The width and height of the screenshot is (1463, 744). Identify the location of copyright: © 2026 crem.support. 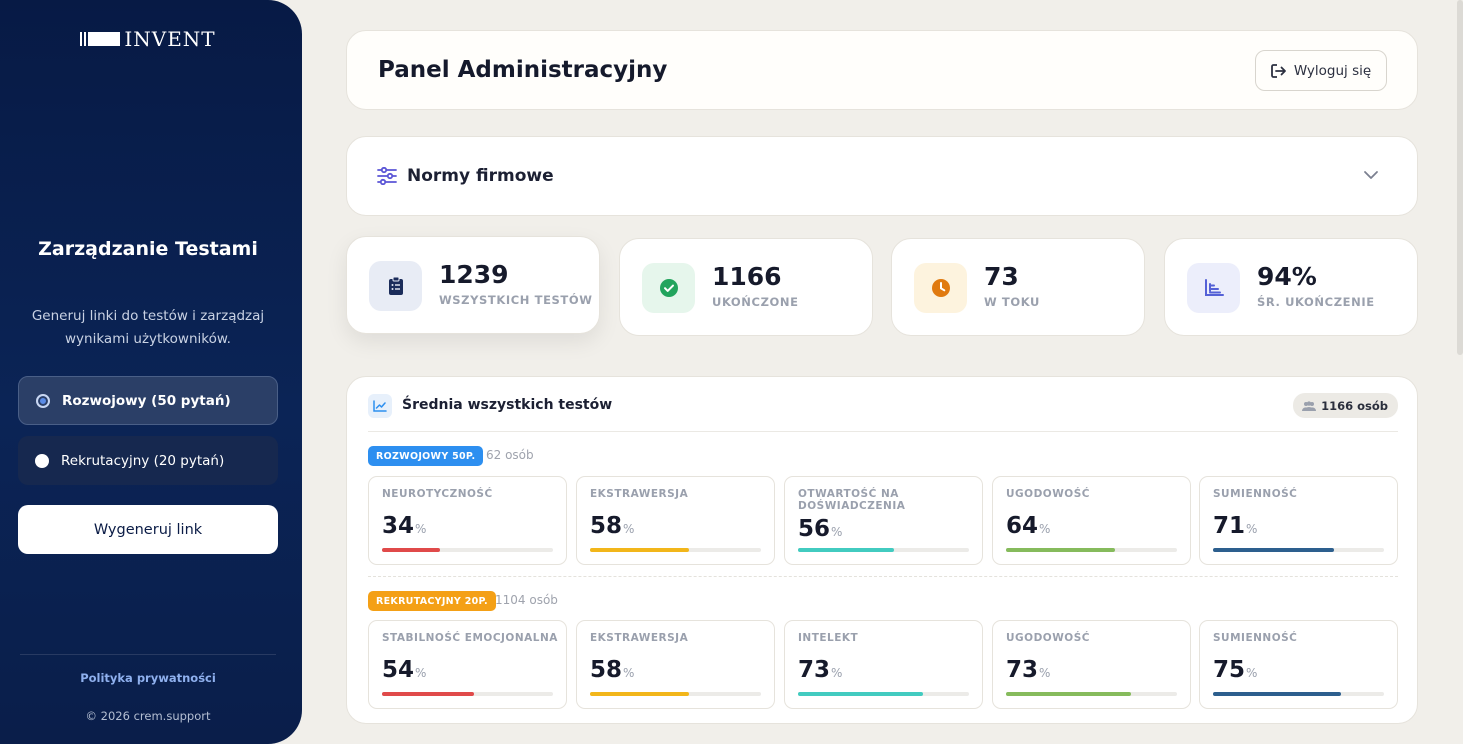
(148, 716).